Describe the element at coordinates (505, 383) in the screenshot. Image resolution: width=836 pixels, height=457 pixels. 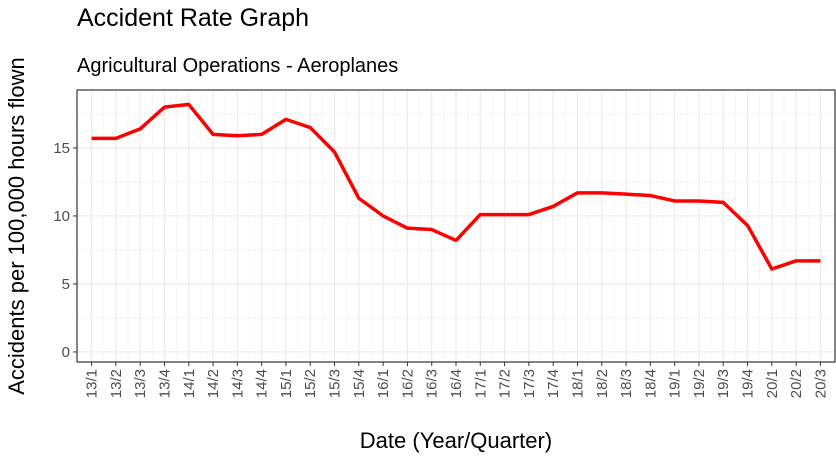
I see `x-tick-label: 17/2` at that location.